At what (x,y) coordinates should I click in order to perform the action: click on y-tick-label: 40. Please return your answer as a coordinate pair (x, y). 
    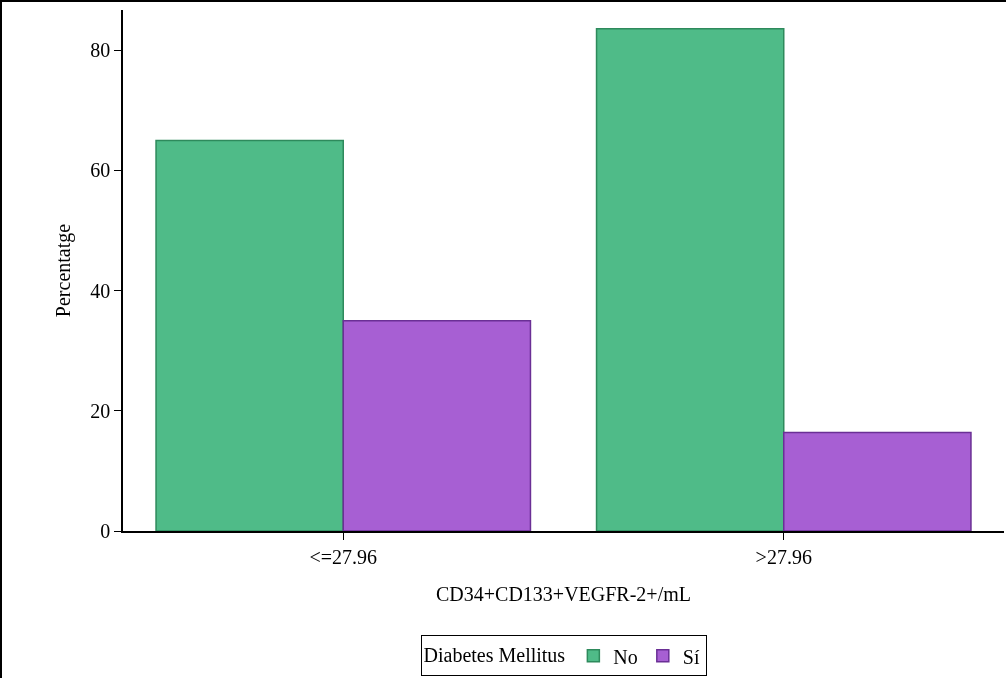
    Looking at the image, I should click on (100, 290).